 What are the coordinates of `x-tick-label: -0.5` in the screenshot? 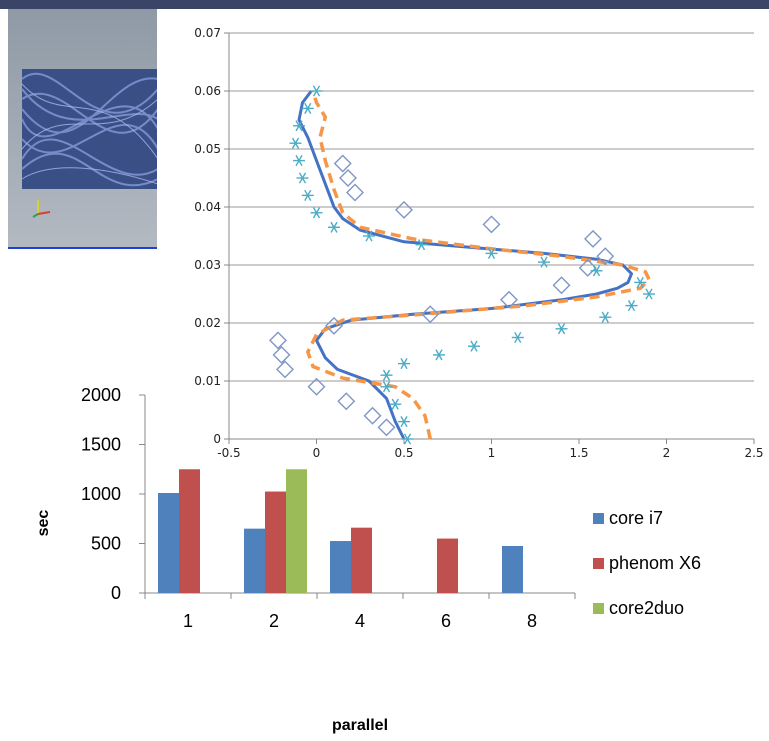 It's located at (228, 453).